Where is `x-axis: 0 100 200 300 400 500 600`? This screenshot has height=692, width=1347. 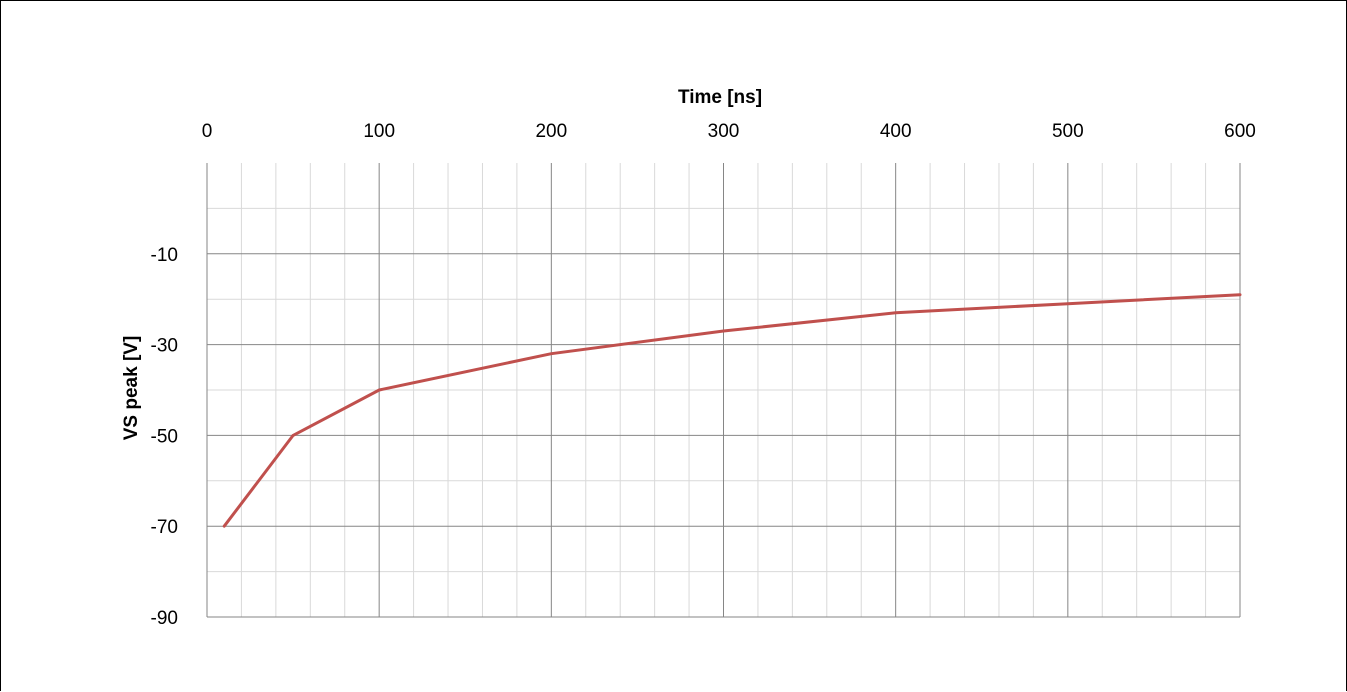 x-axis: 0 100 200 300 400 500 600 is located at coordinates (729, 131).